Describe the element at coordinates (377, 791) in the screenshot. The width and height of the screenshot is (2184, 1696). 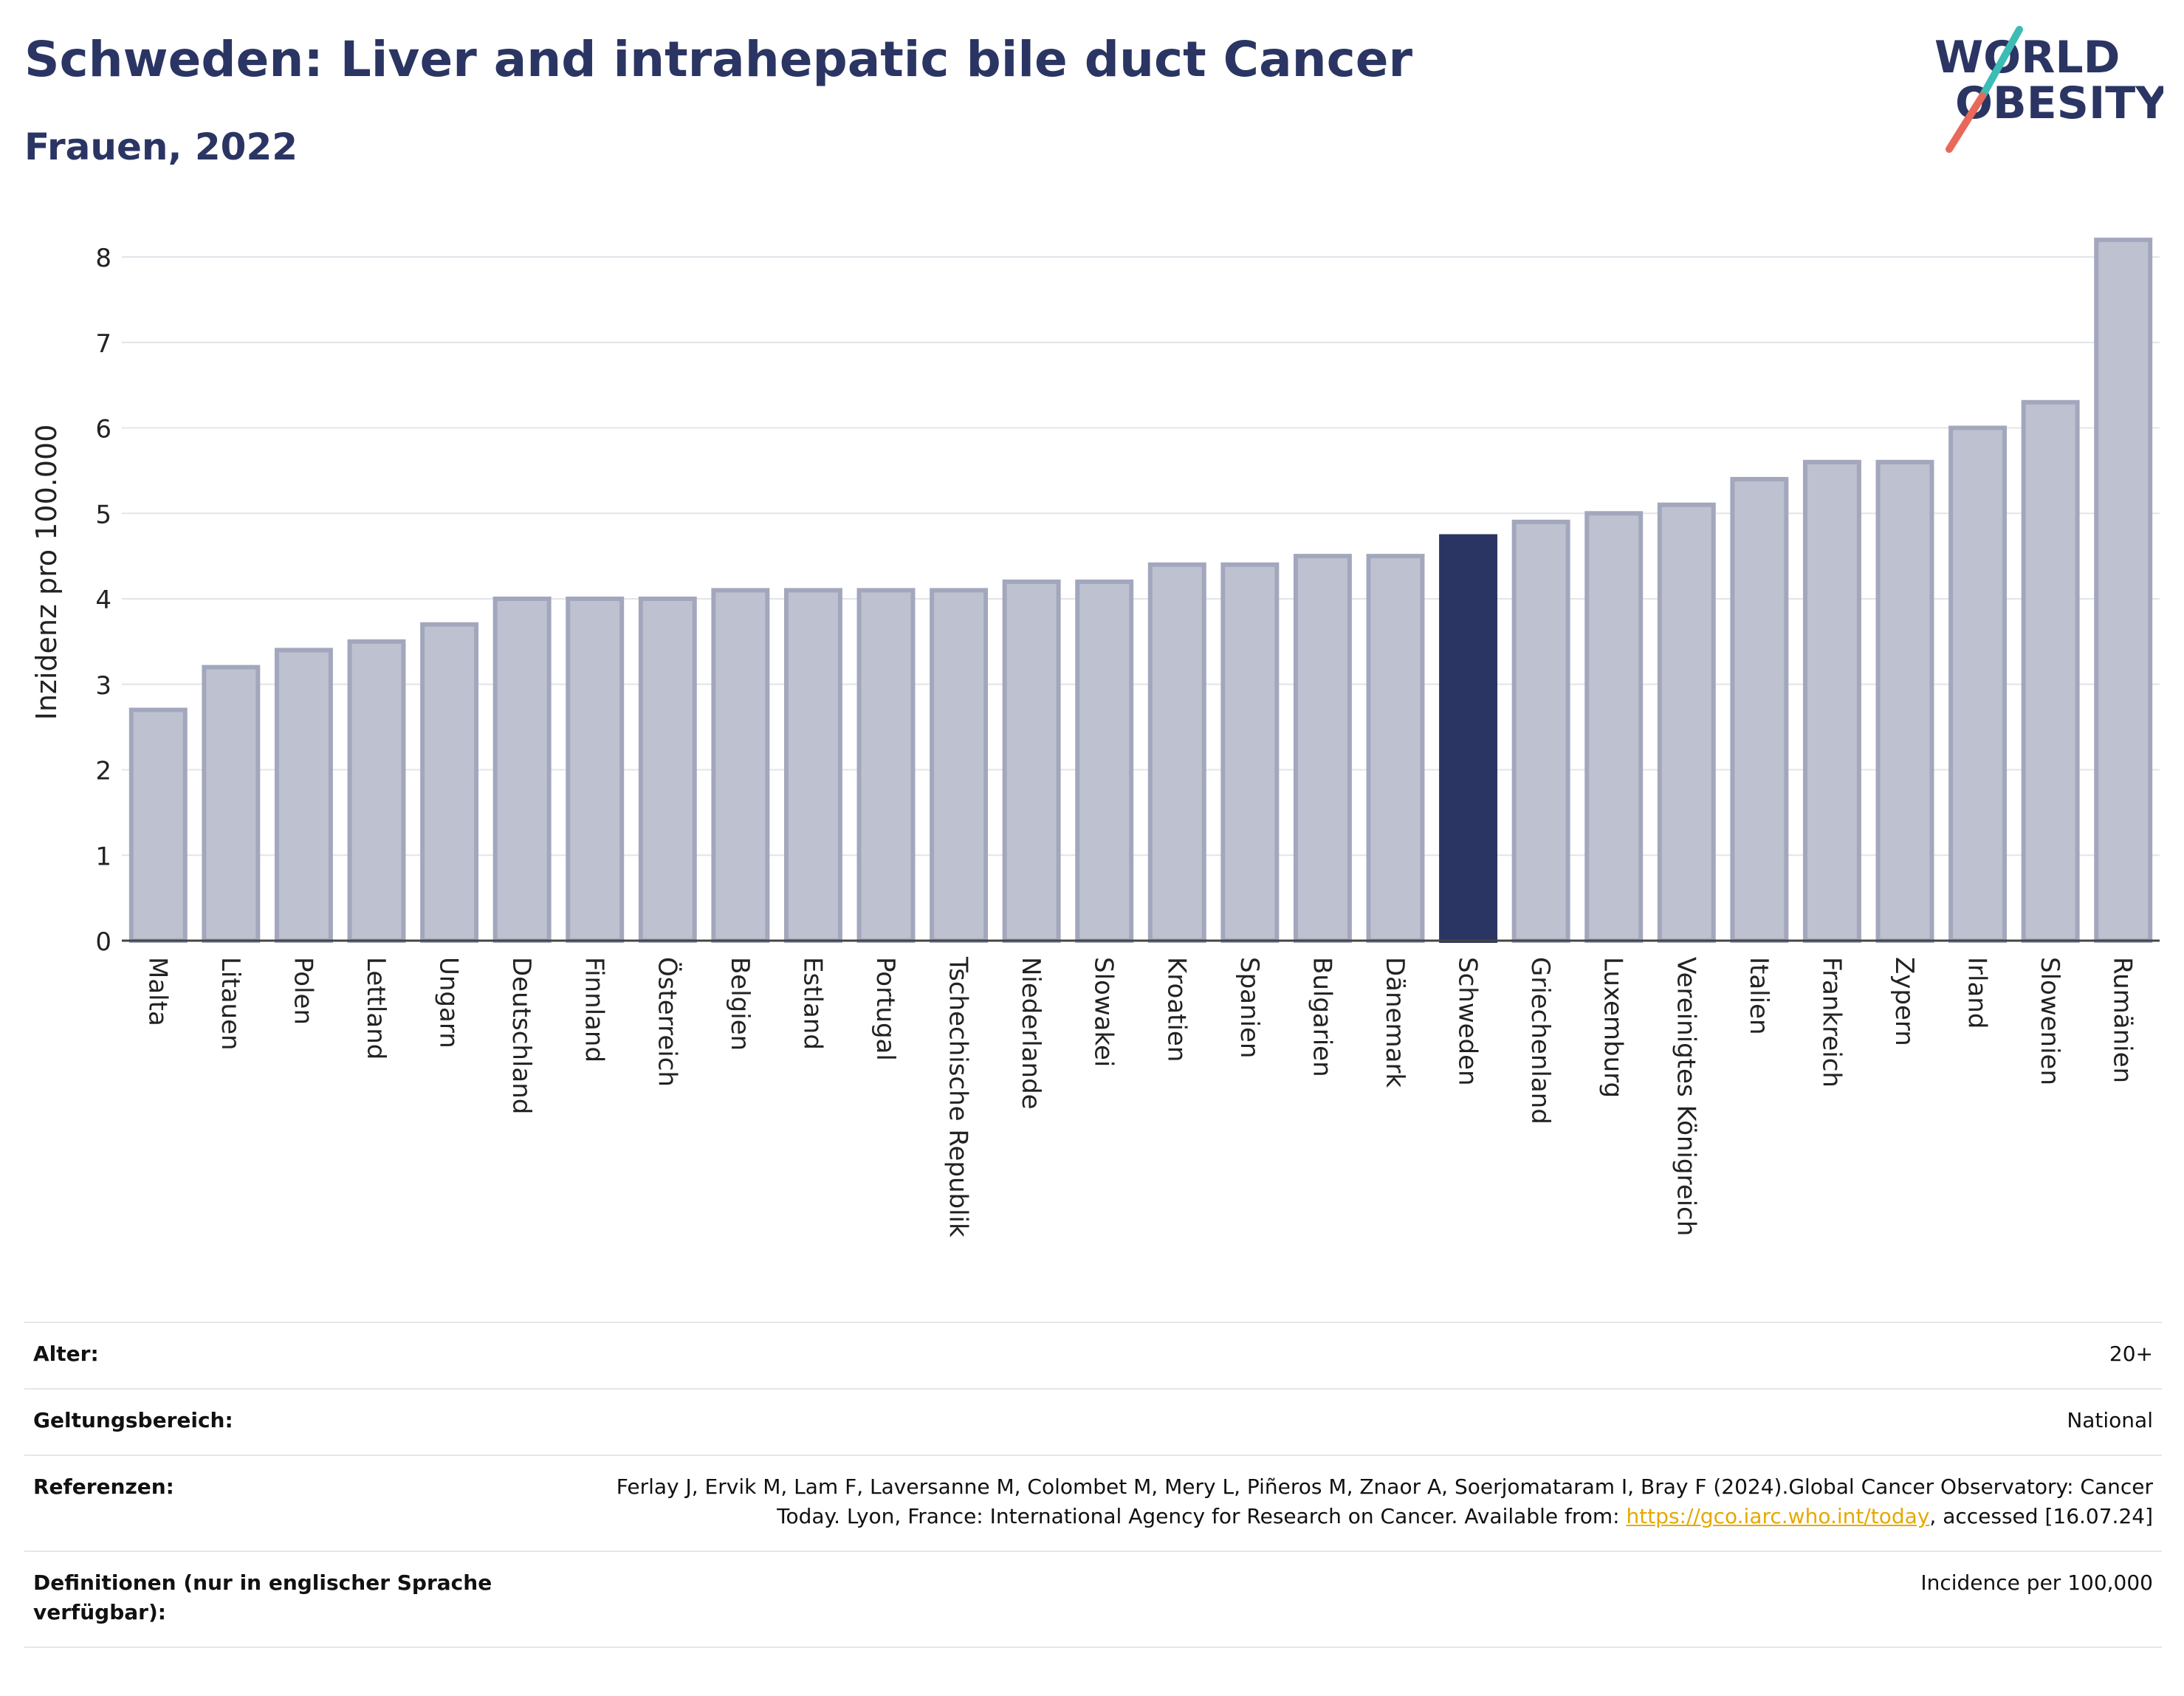
I see `bar-lettland` at that location.